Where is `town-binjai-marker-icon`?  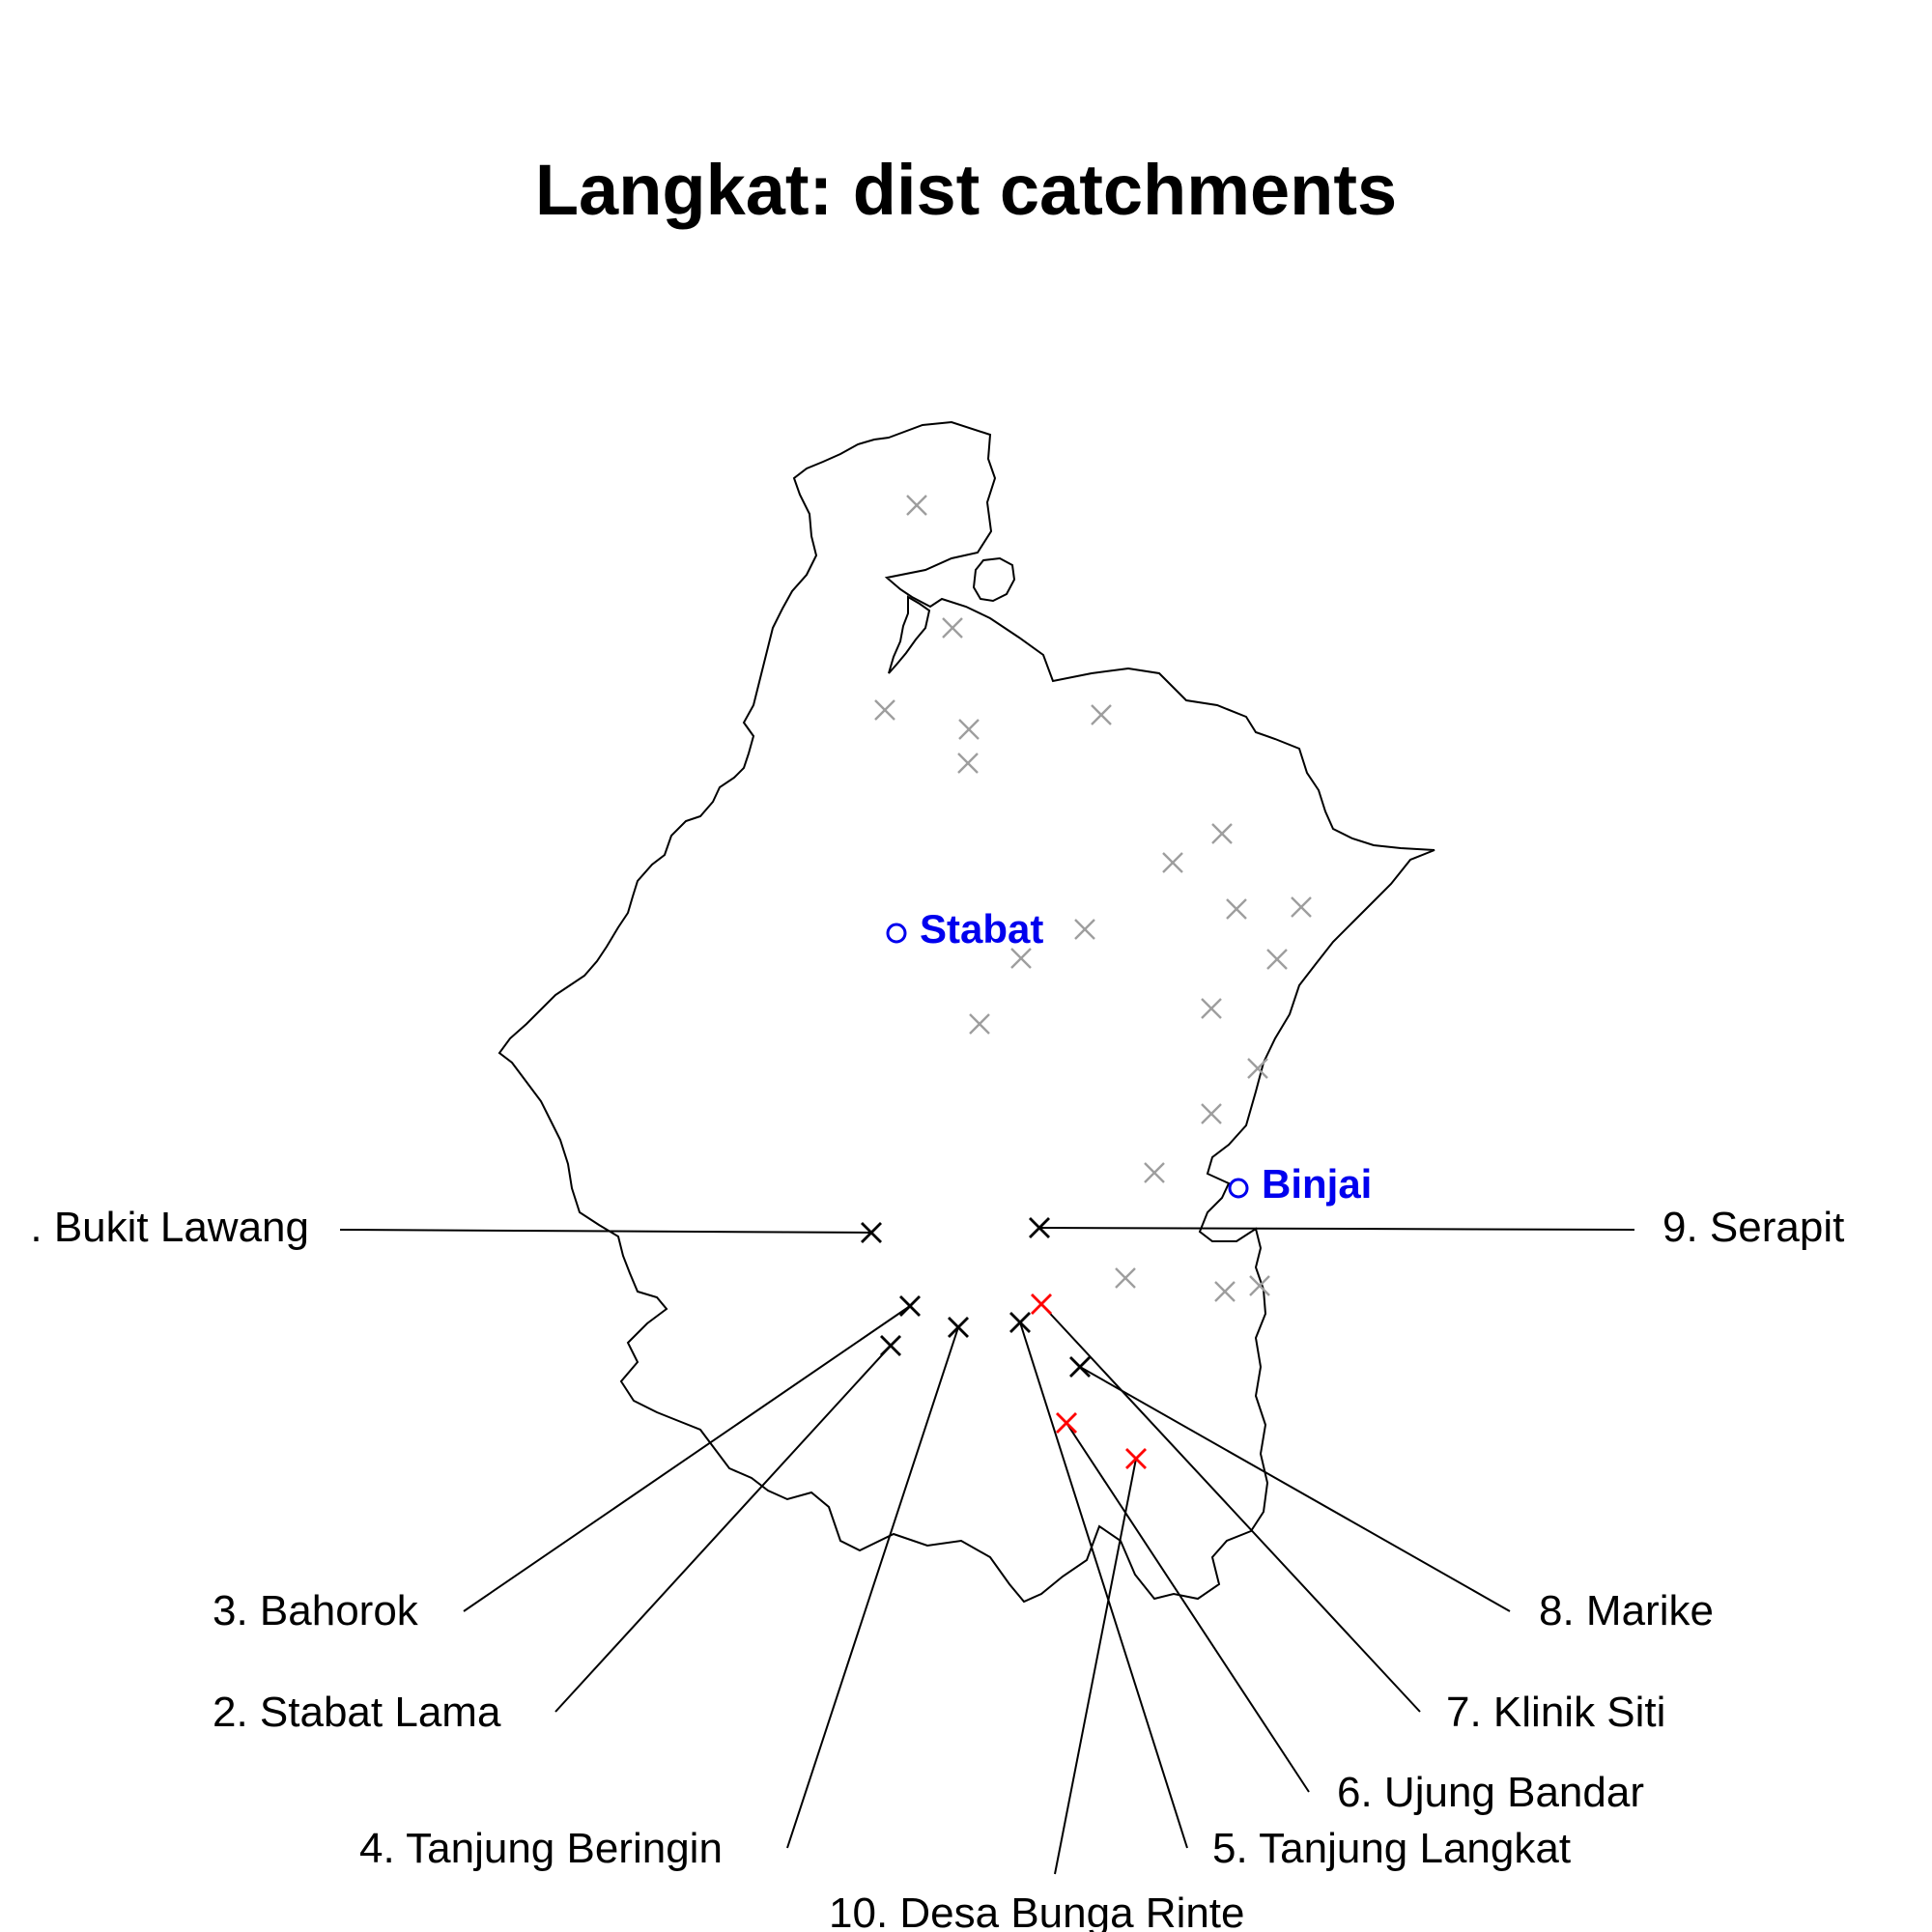
town-binjai-marker-icon is located at coordinates (1238, 1188).